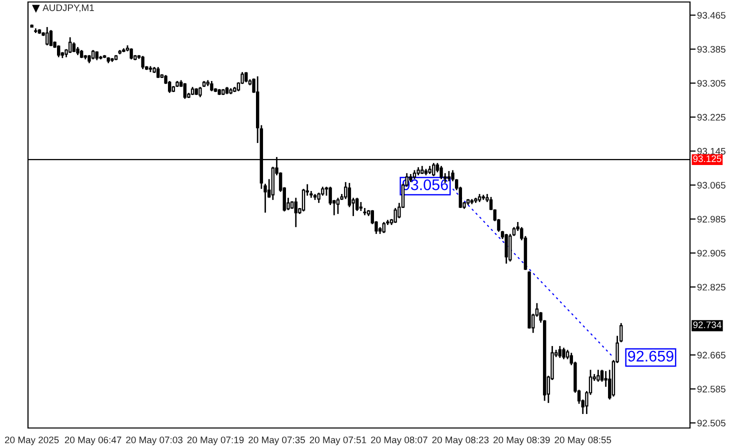  I want to click on chart-title: AUDJPY,M1, so click(68, 8).